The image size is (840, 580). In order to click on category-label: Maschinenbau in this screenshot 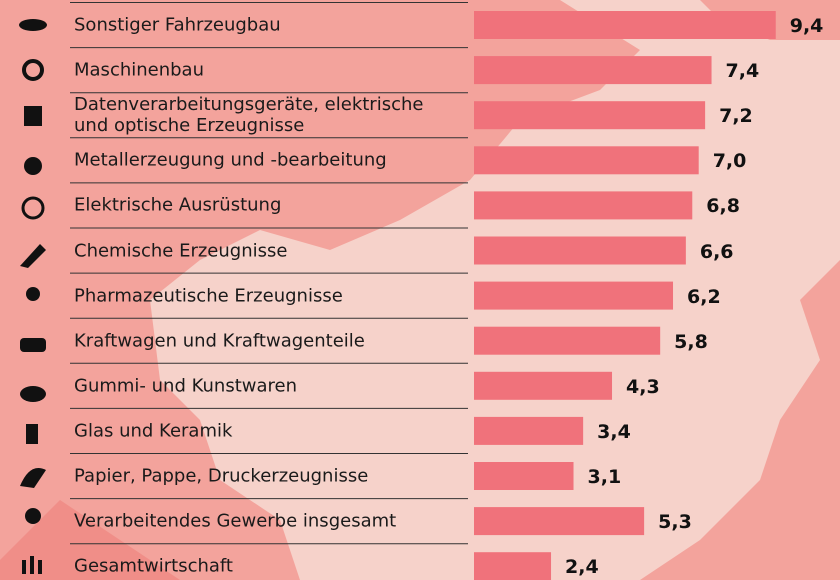, I will do `click(139, 70)`.